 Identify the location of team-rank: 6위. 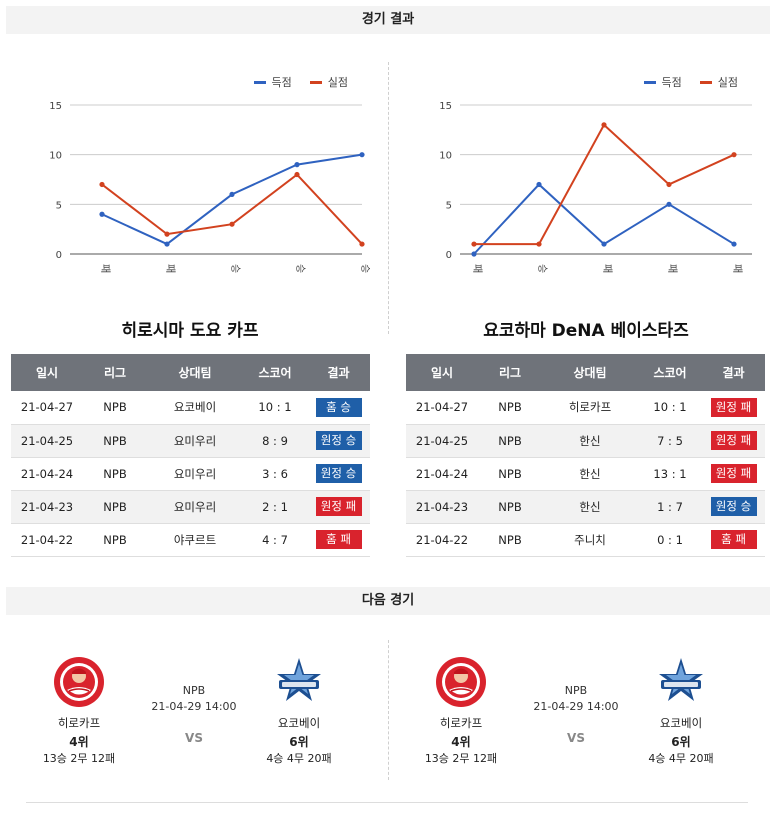
(299, 742).